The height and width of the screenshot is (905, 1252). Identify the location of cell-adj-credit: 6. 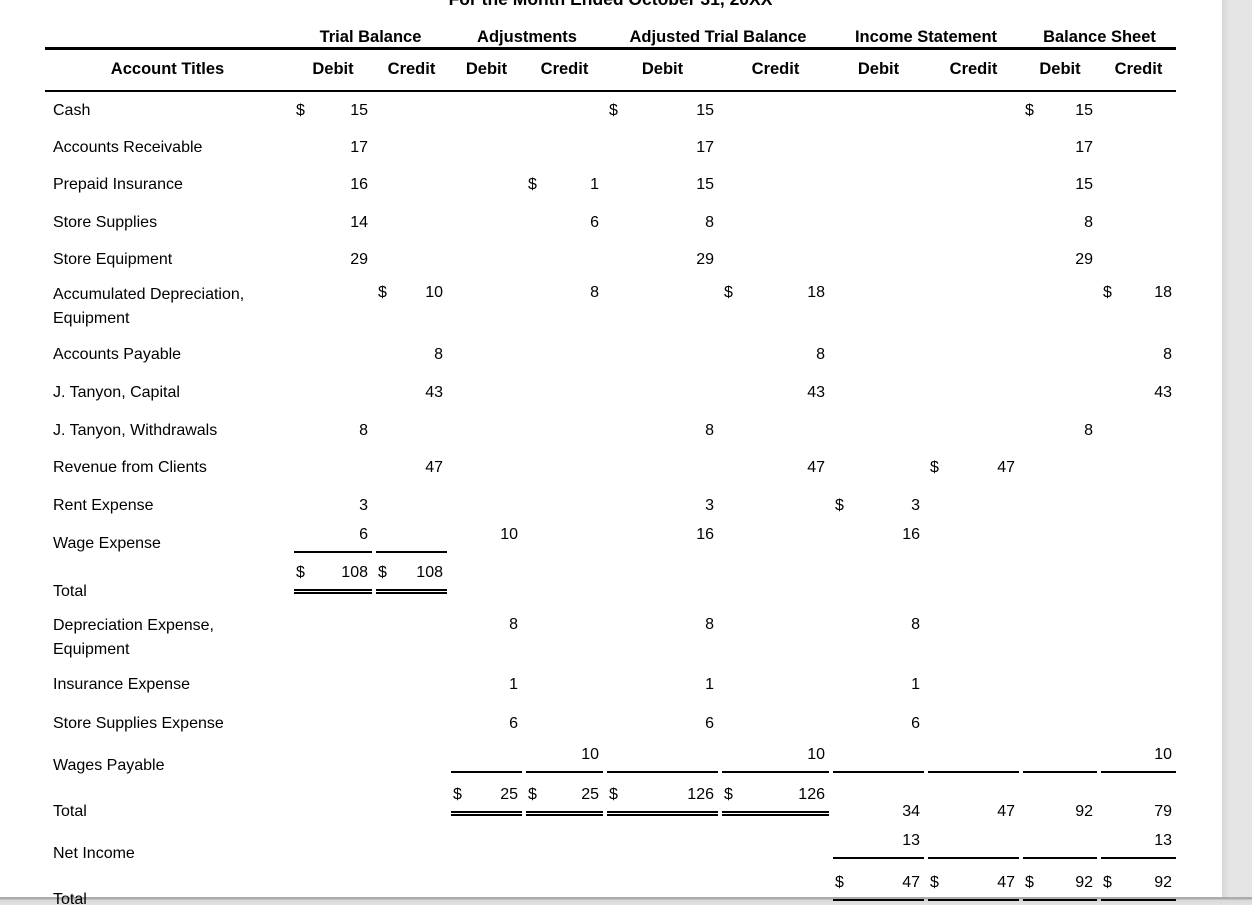
(564, 222).